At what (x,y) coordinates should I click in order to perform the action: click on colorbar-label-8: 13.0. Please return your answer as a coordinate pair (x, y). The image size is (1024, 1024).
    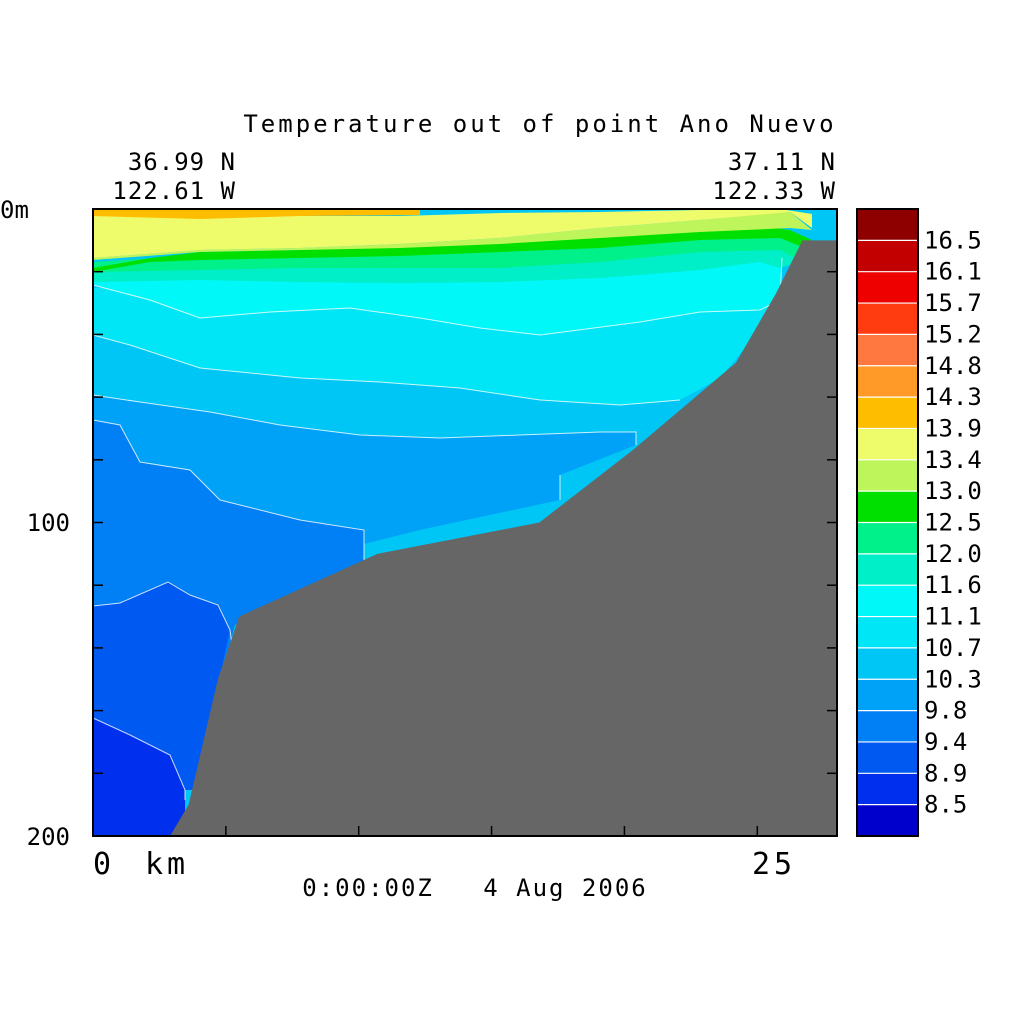
    Looking at the image, I should click on (953, 491).